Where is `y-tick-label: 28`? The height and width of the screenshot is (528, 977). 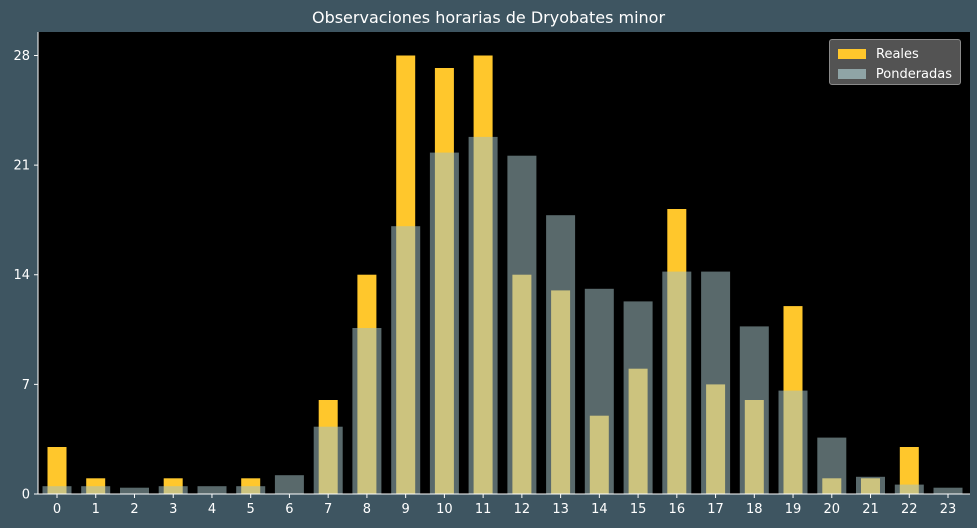
y-tick-label: 28 is located at coordinates (21, 56).